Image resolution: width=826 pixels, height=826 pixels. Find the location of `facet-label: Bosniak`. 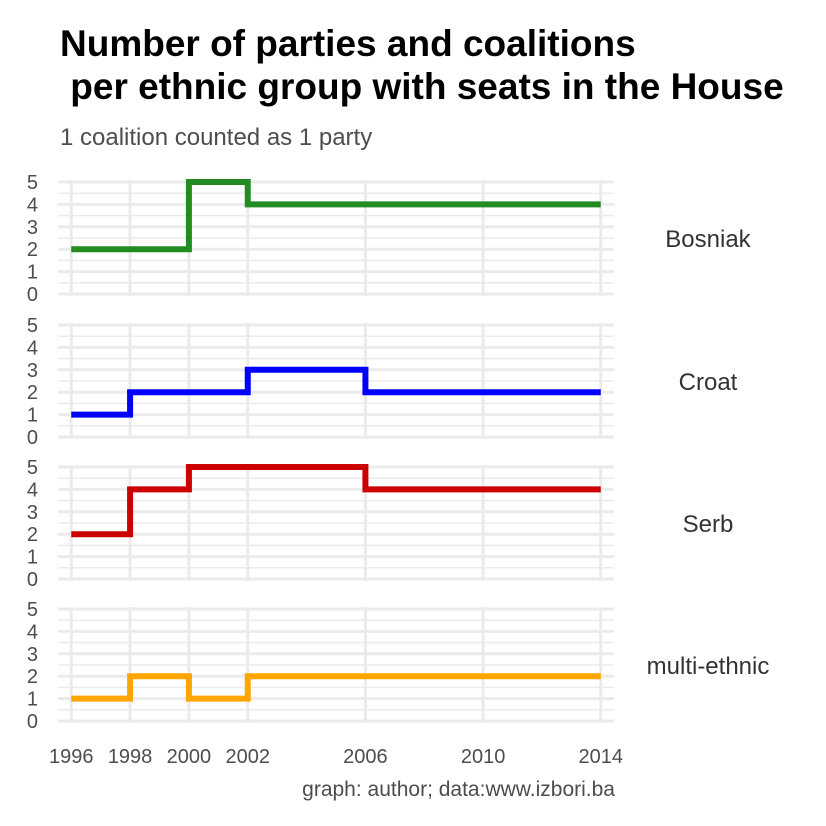

facet-label: Bosniak is located at coordinates (708, 239).